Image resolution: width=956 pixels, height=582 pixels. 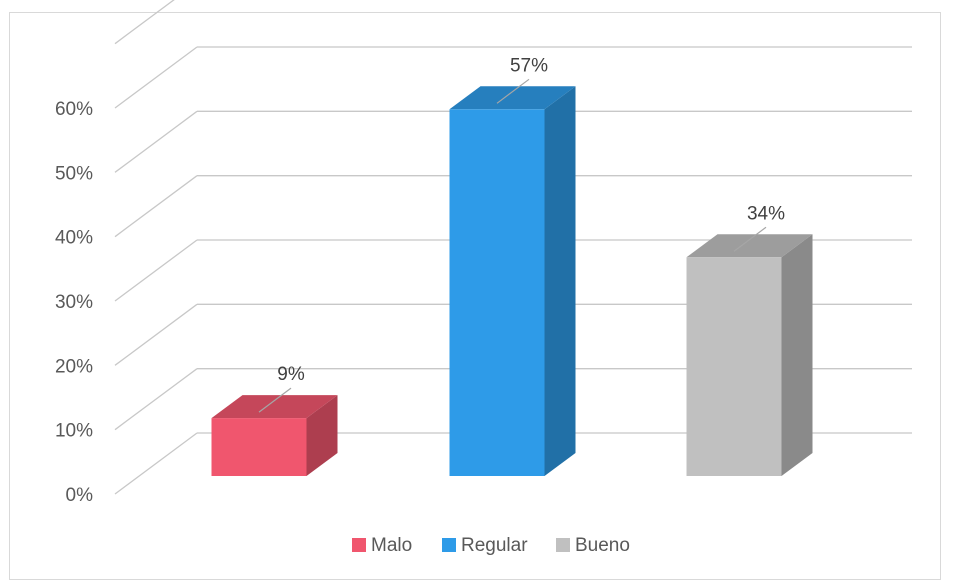 I want to click on legend: Malo Regular Bueno, so click(x=491, y=545).